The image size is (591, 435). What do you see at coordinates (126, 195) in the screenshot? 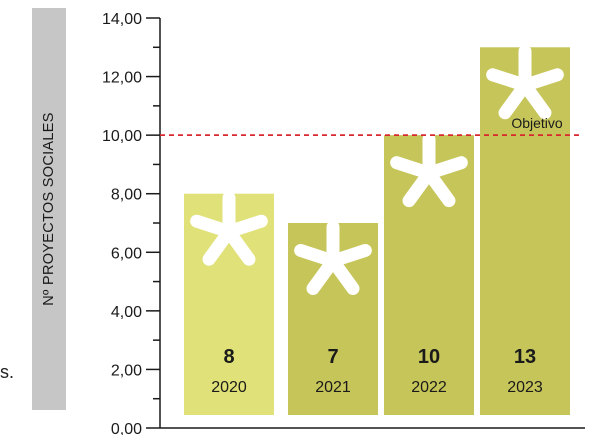
I see `y-tick-label: 8,00` at bounding box center [126, 195].